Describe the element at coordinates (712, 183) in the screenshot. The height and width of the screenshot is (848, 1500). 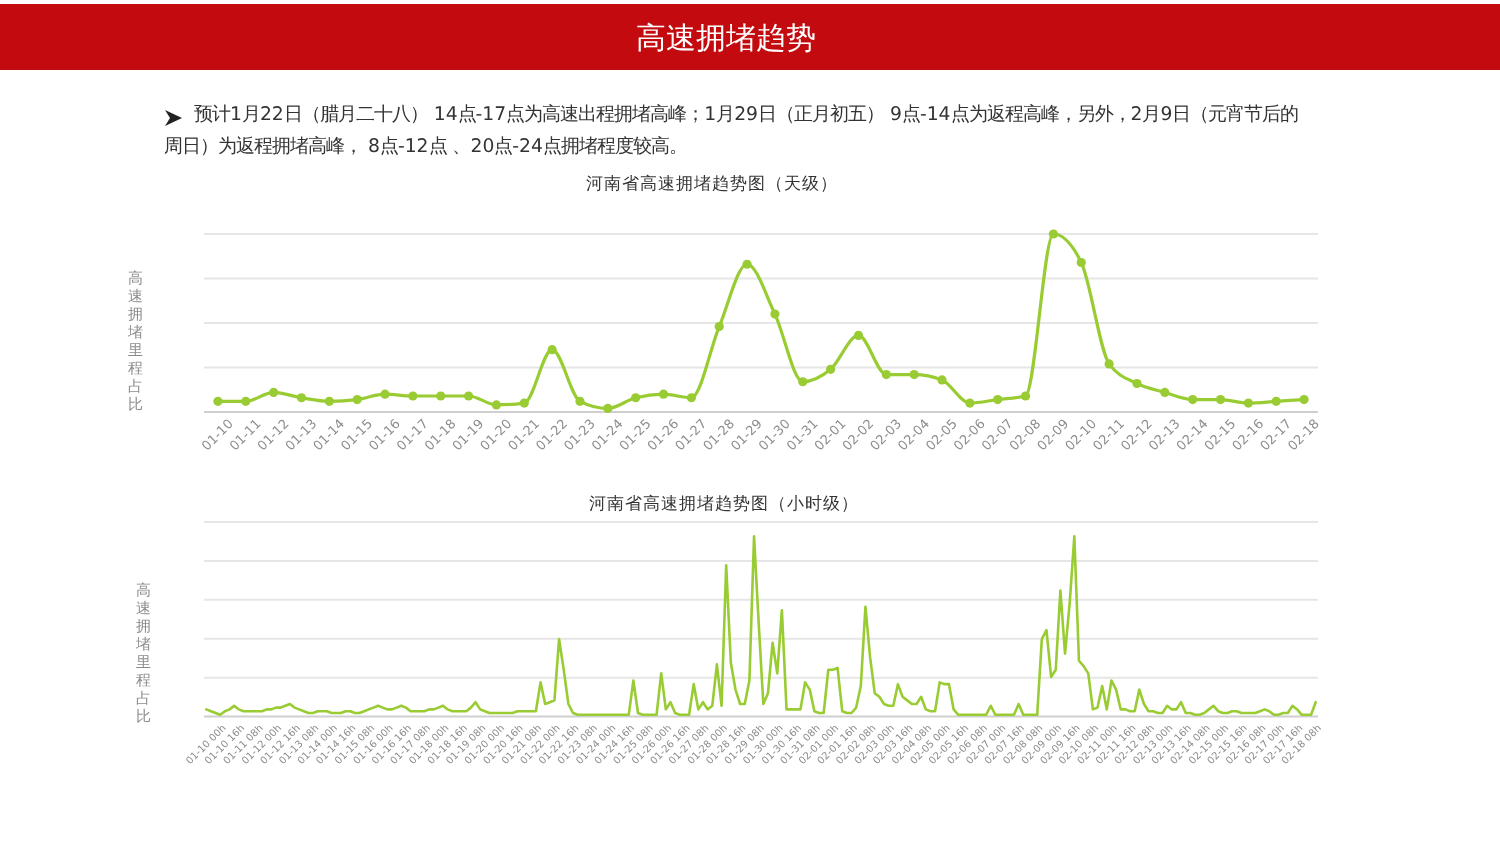
I see `chart-title: 河南省高速拥堵趋势图（天级）` at that location.